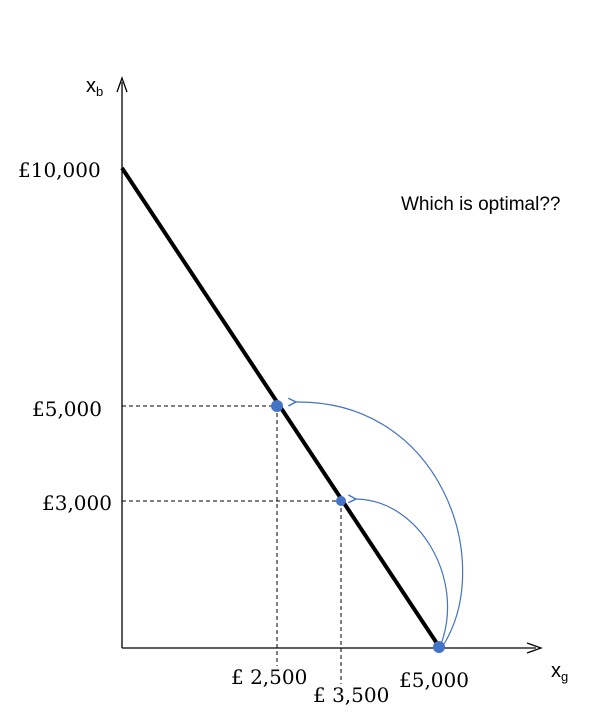  What do you see at coordinates (122, 84) in the screenshot?
I see `y-axis-arrowhead` at bounding box center [122, 84].